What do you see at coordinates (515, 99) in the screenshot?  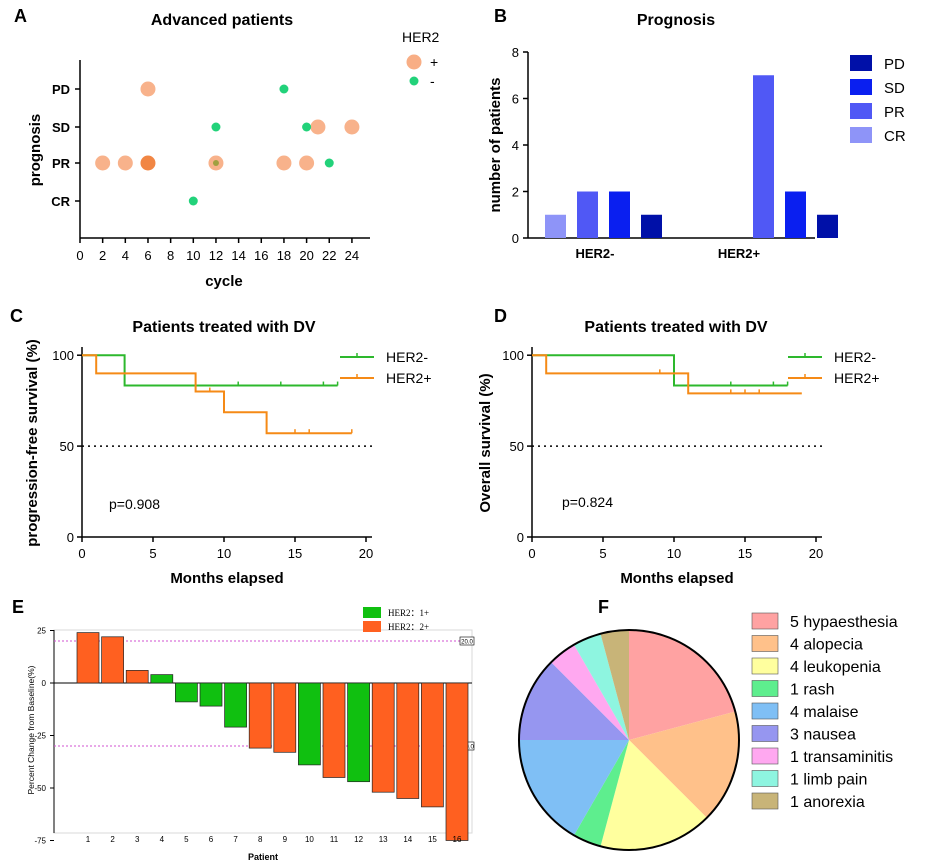 I see `panel-b-y-tick-label: 6` at bounding box center [515, 99].